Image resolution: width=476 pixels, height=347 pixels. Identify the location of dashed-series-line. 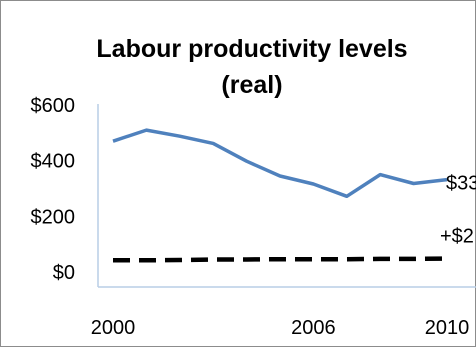
(280, 259).